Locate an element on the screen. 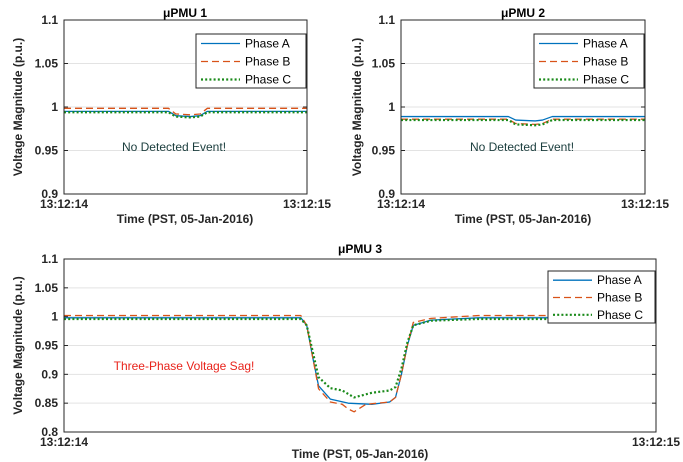 Image resolution: width=683 pixels, height=462 pixels. series-line-phase-b is located at coordinates (185, 111).